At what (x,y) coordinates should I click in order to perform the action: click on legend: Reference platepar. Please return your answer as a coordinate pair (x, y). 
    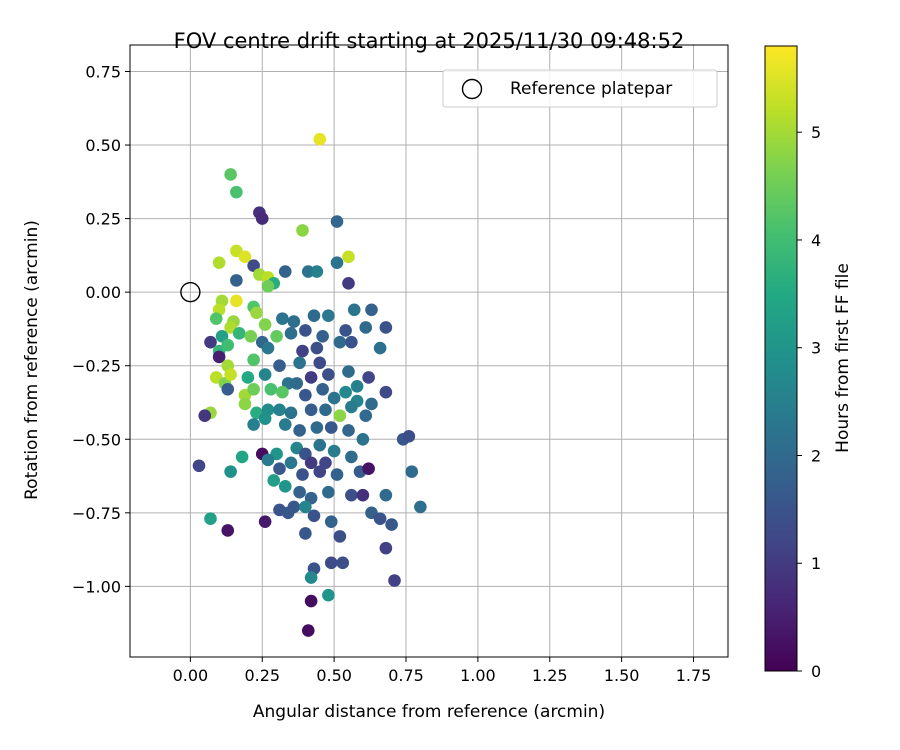
    Looking at the image, I should click on (580, 88).